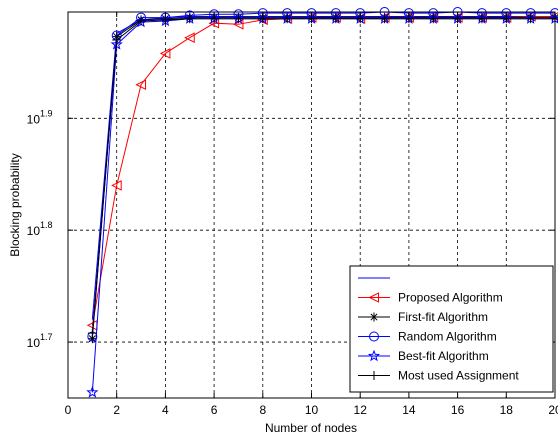 The height and width of the screenshot is (442, 558). What do you see at coordinates (46, 225) in the screenshot?
I see `y-tick-exponent: 1.8` at bounding box center [46, 225].